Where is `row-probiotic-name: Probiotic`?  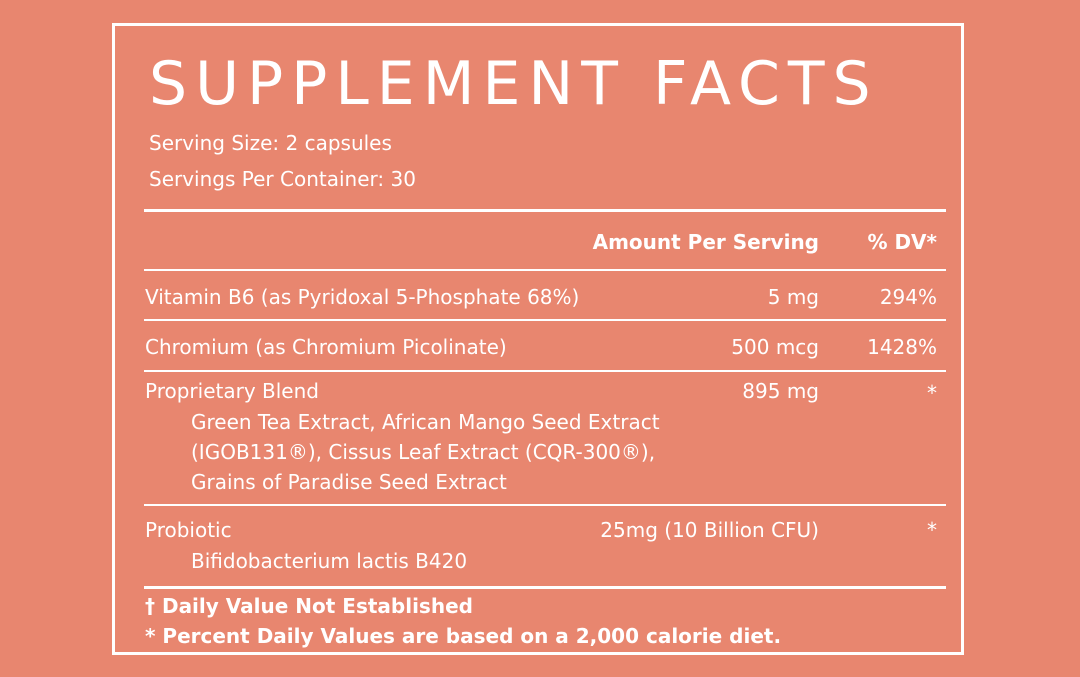 row-probiotic-name: Probiotic is located at coordinates (188, 530).